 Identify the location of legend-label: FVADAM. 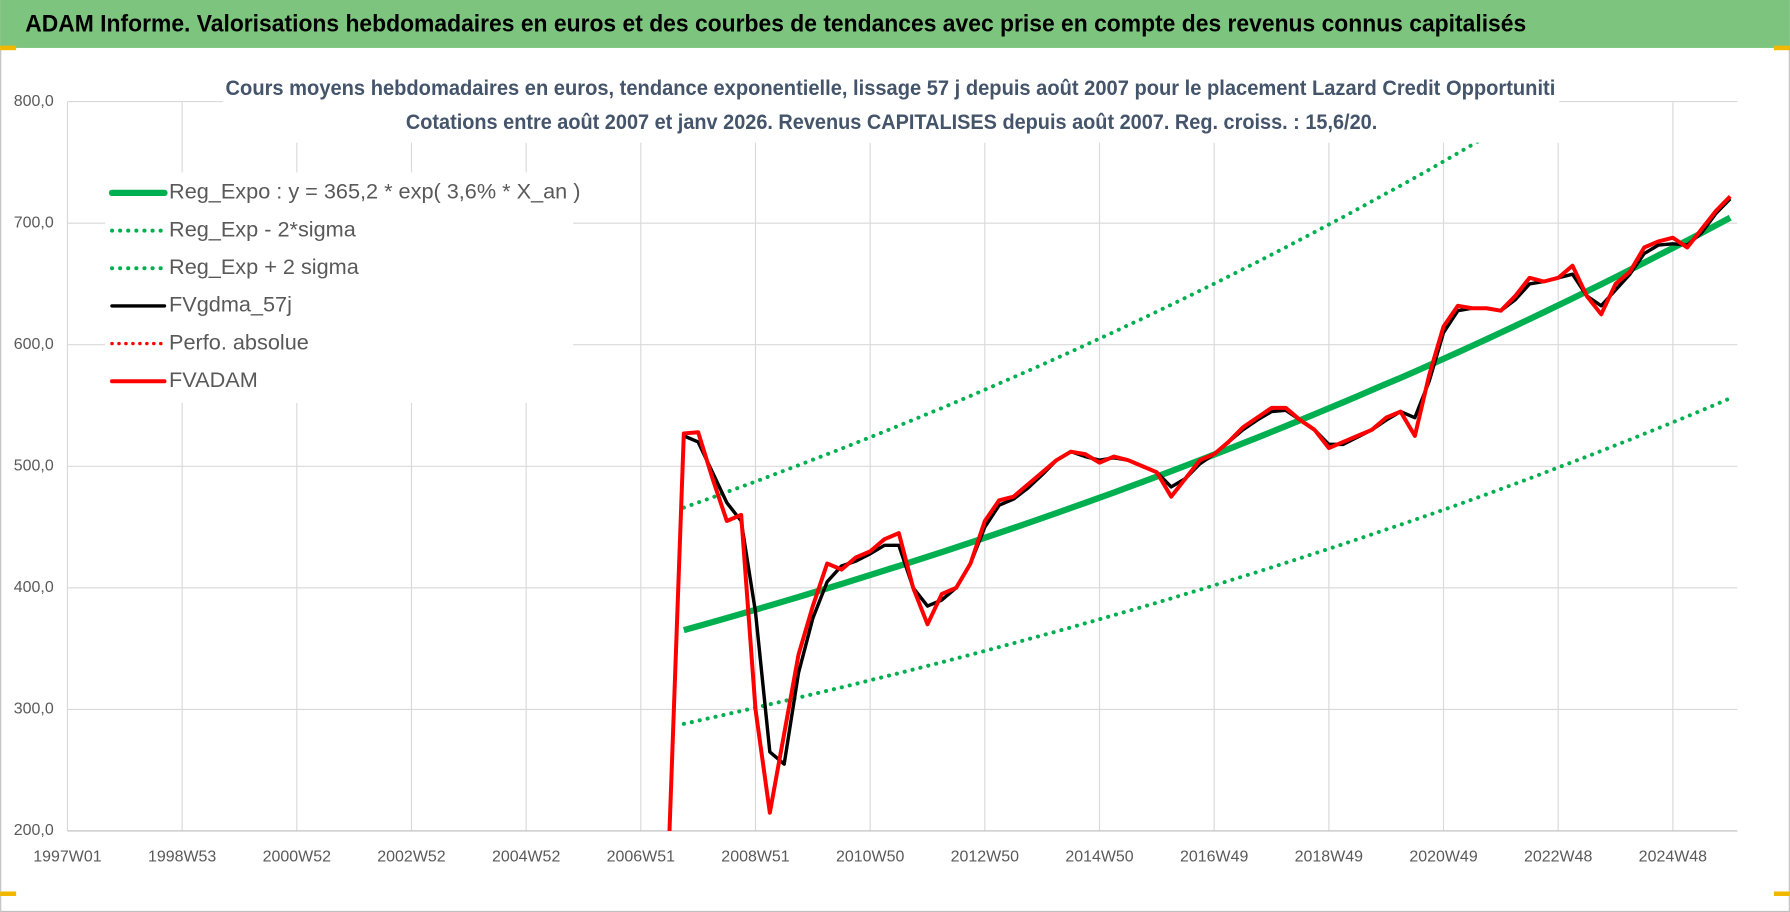
(213, 379).